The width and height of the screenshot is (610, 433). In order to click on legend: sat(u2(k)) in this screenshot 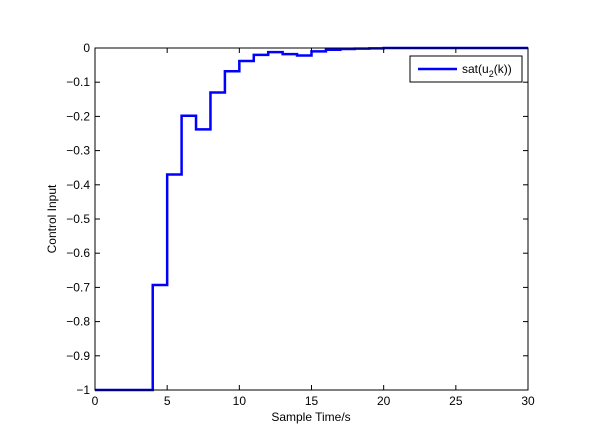, I will do `click(466, 69)`.